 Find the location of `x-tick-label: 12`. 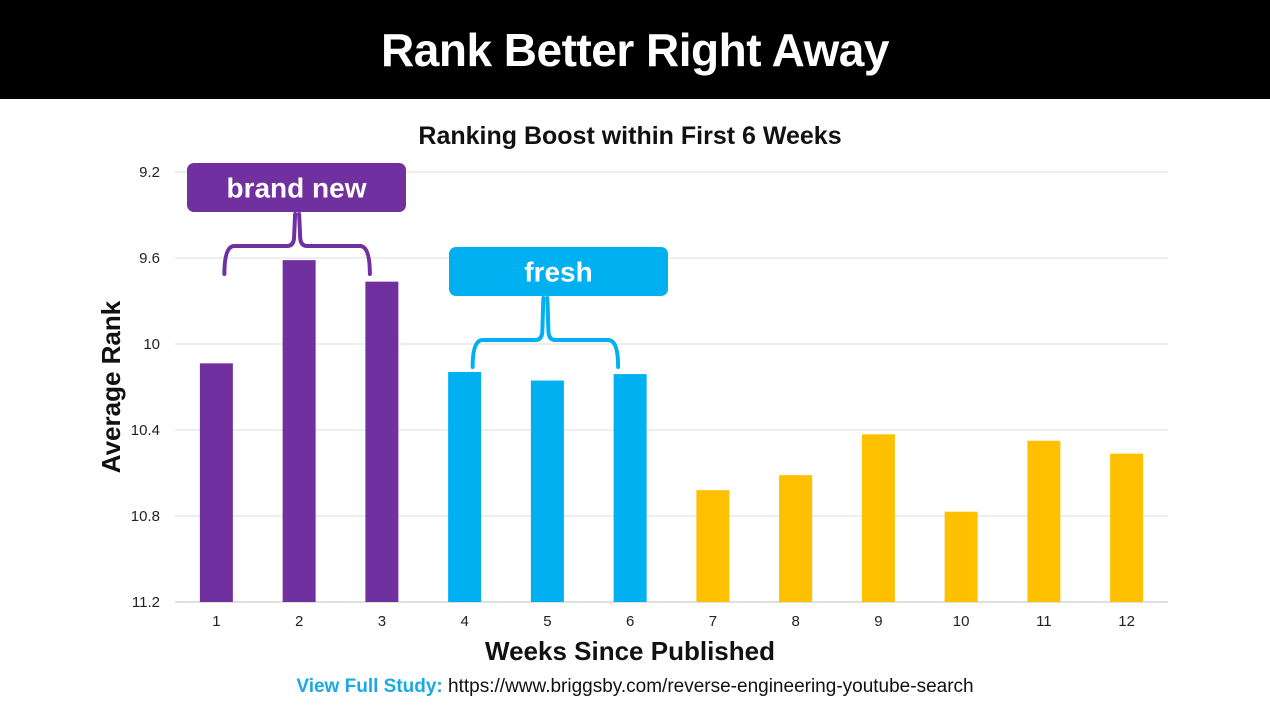

x-tick-label: 12 is located at coordinates (1126, 621).